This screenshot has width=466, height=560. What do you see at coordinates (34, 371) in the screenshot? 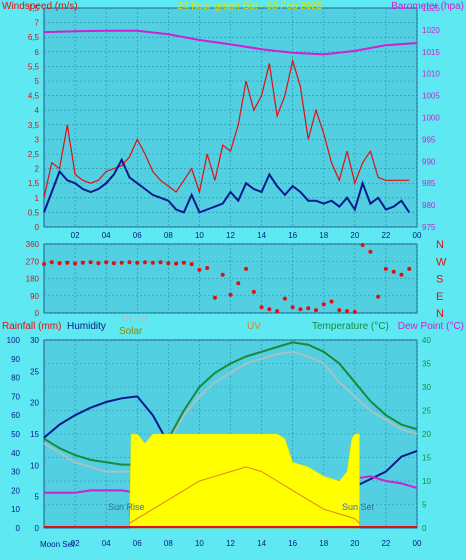
I see `humidity-tick-label: 25` at bounding box center [34, 371].